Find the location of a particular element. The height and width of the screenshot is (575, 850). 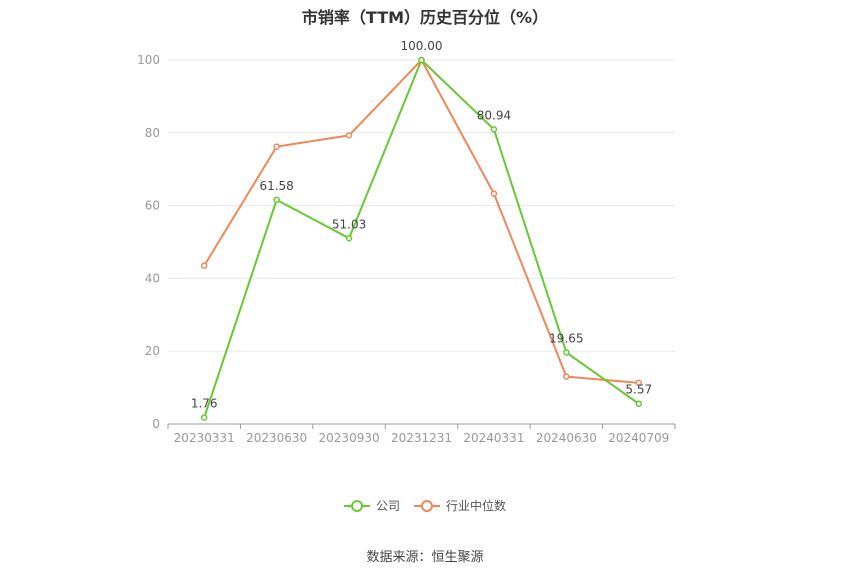

legend-industry-marker-icon is located at coordinates (427, 505).